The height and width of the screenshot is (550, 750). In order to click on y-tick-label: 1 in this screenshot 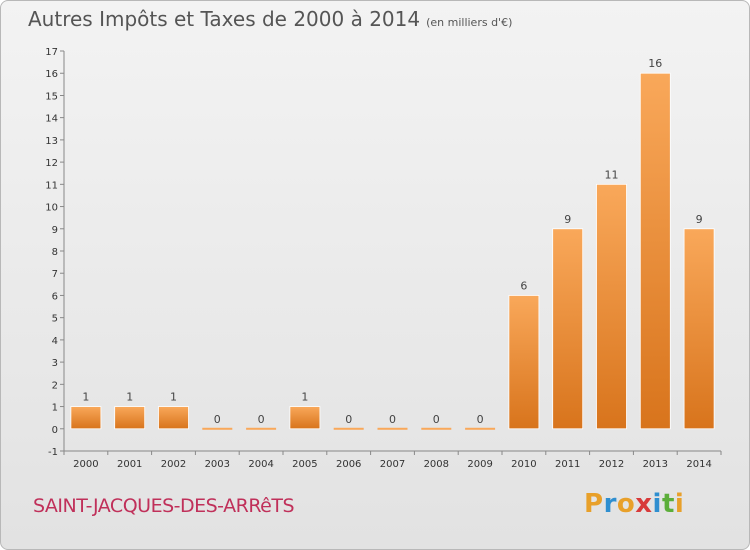, I will do `click(55, 408)`.